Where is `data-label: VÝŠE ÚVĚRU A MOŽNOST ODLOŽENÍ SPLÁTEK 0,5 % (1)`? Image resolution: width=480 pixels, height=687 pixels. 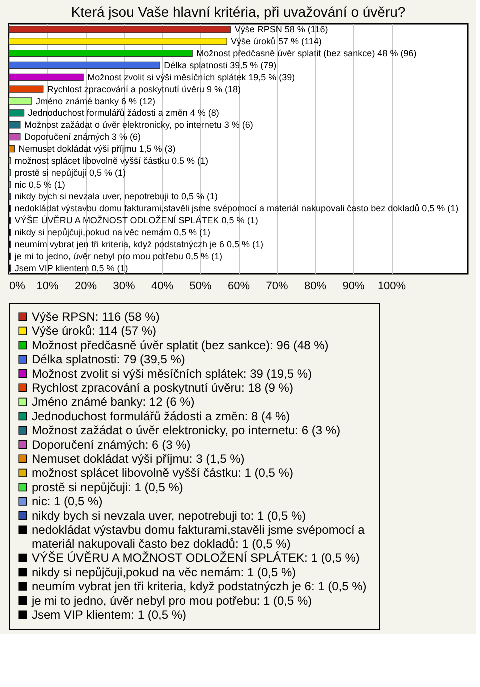 data-label: VÝŠE ÚVĚRU A MOŽNOST ODLOŽENÍ SPLÁTEK 0,5 % (1) is located at coordinates (136, 221).